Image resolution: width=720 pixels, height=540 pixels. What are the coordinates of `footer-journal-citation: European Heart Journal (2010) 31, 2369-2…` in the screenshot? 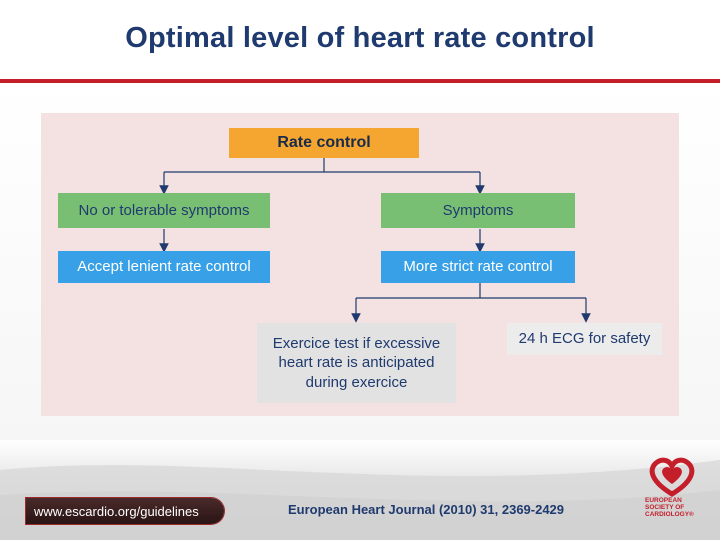 It's located at (426, 509).